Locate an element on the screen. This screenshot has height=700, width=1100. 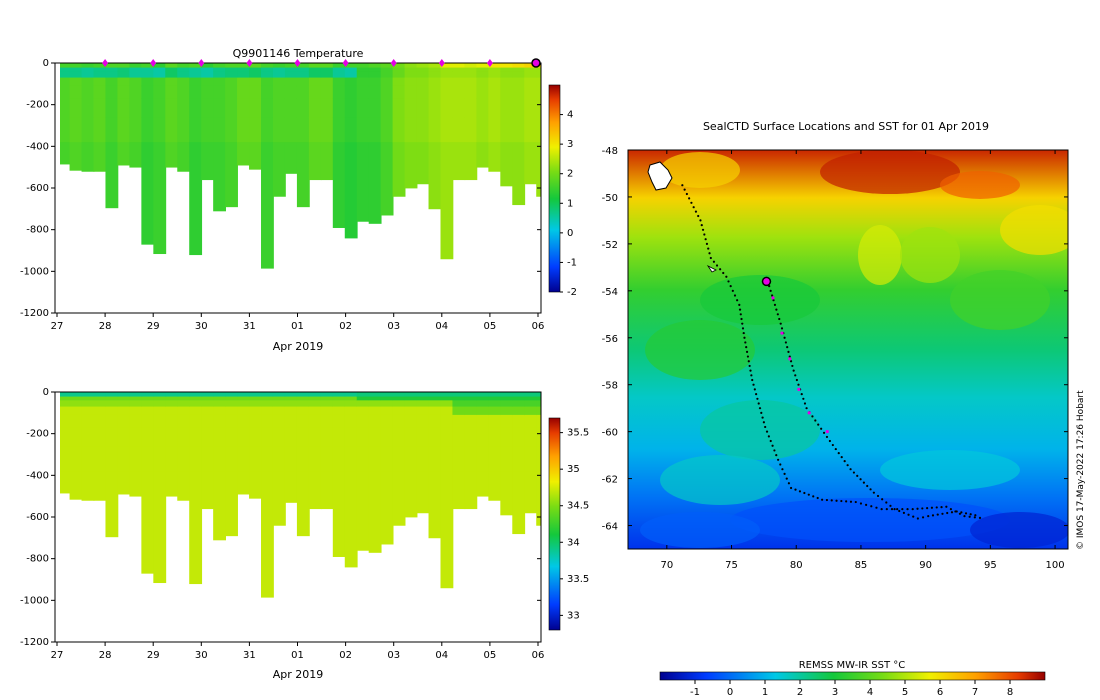
y-tick-label: -62 is located at coordinates (610, 480).